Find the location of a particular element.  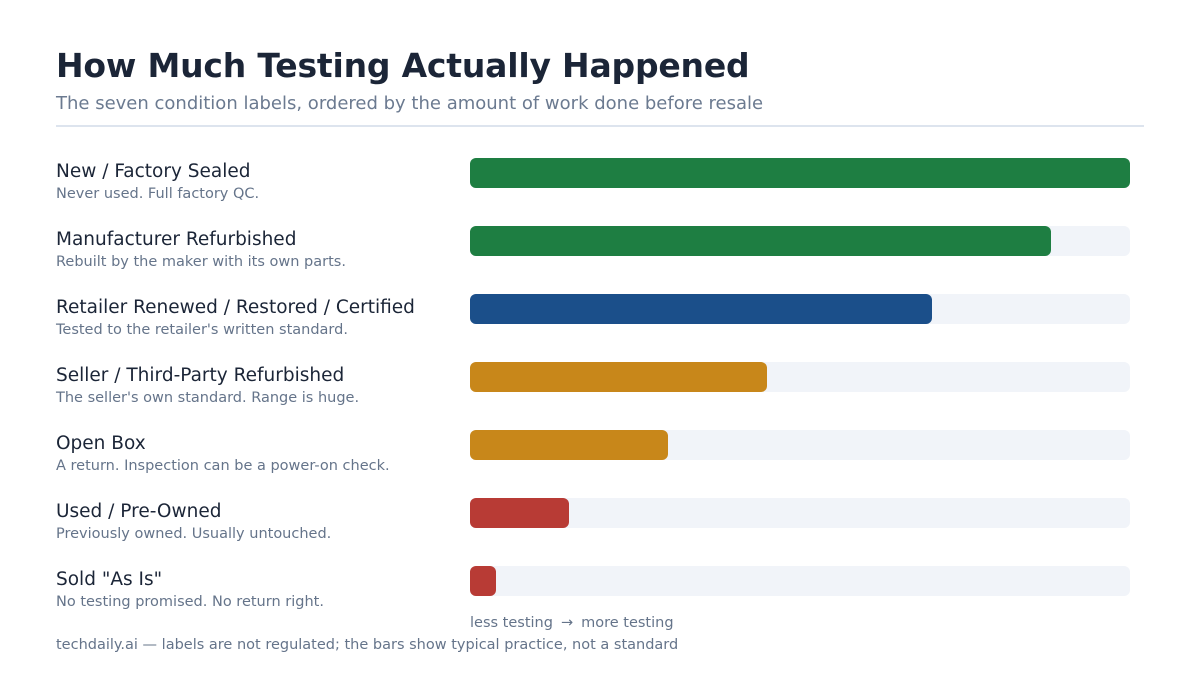

header-divider is located at coordinates (600, 126).